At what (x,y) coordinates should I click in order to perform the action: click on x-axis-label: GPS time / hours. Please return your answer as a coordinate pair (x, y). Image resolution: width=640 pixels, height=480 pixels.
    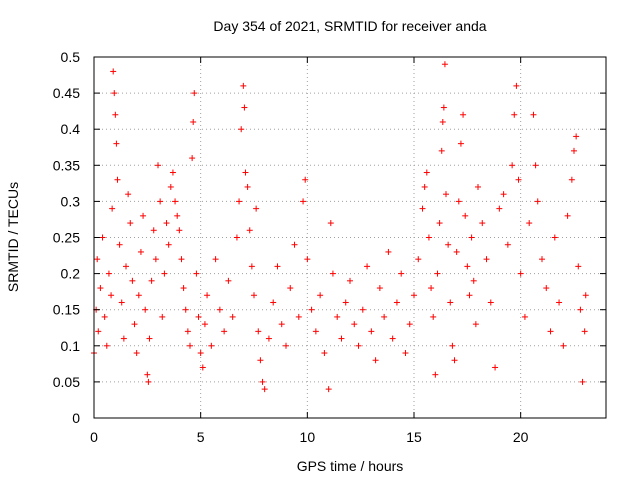
    Looking at the image, I should click on (350, 466).